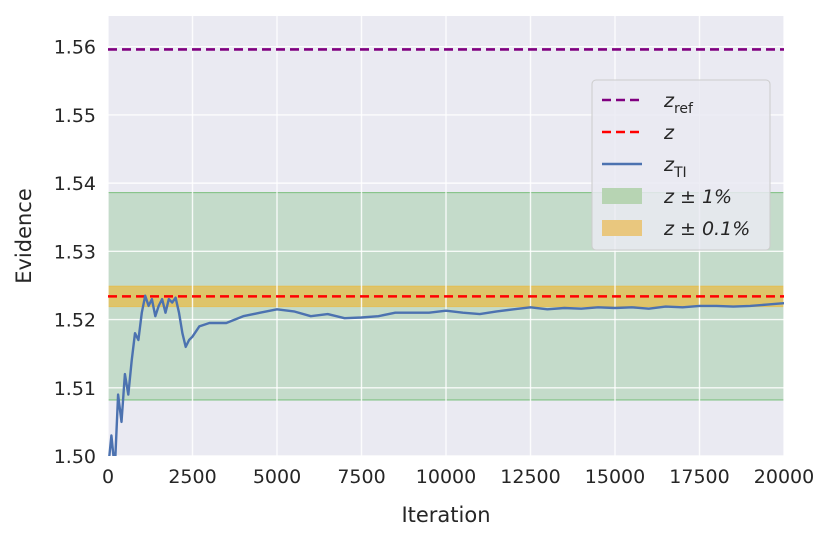 The image size is (831, 540). I want to click on y-tick-label: 1.55, so click(75, 116).